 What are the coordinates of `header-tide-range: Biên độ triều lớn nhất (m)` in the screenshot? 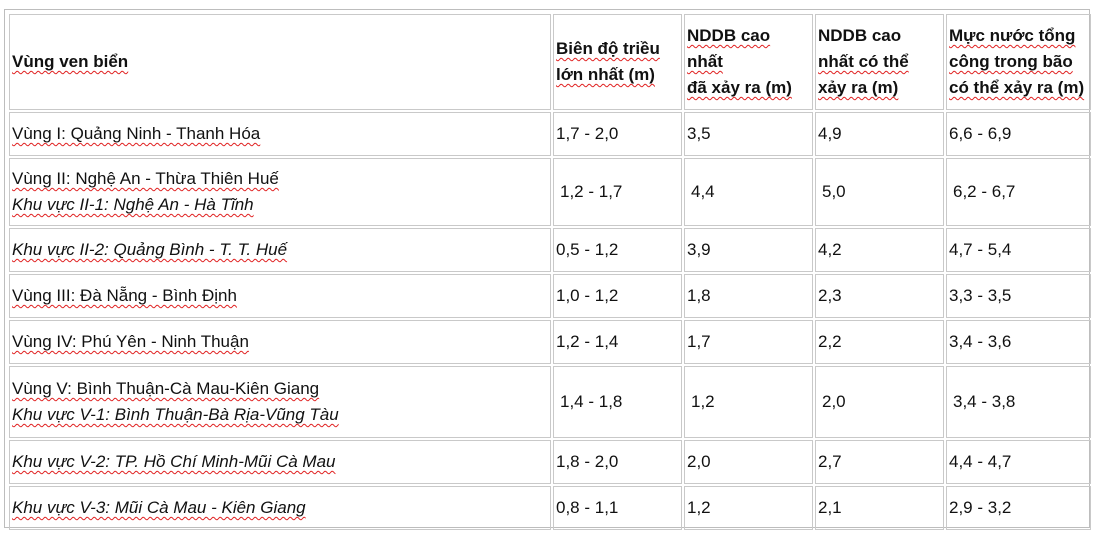 It's located at (617, 62).